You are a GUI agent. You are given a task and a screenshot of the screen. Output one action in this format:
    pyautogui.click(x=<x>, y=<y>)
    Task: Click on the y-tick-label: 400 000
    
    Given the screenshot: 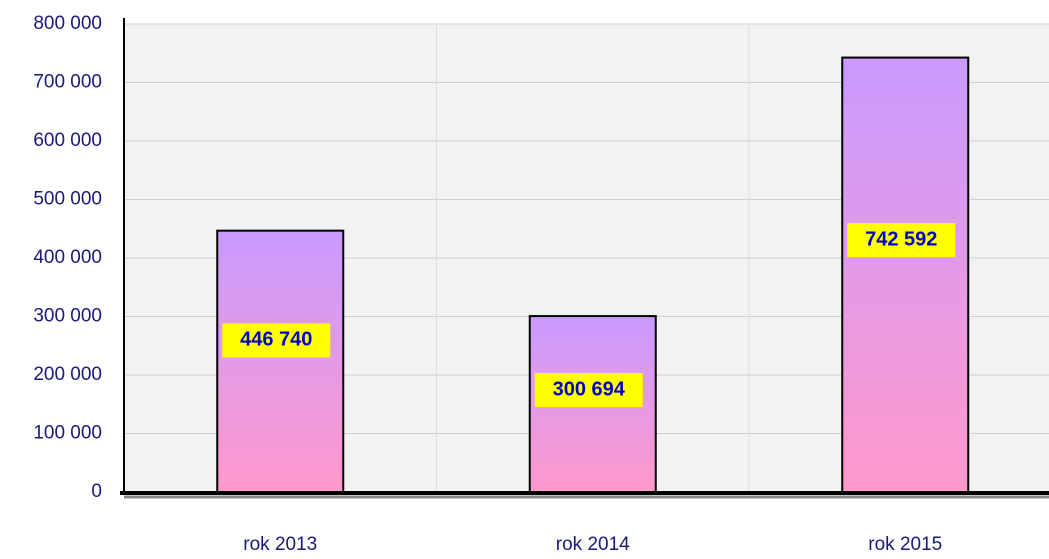 What is the action you would take?
    pyautogui.click(x=67, y=257)
    